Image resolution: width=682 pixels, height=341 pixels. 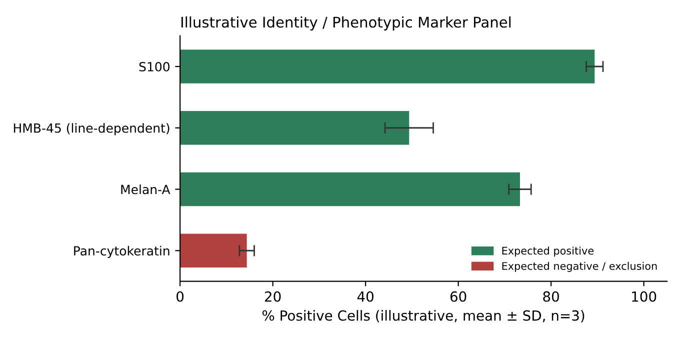 I want to click on x-tick-label: 80, so click(x=551, y=296).